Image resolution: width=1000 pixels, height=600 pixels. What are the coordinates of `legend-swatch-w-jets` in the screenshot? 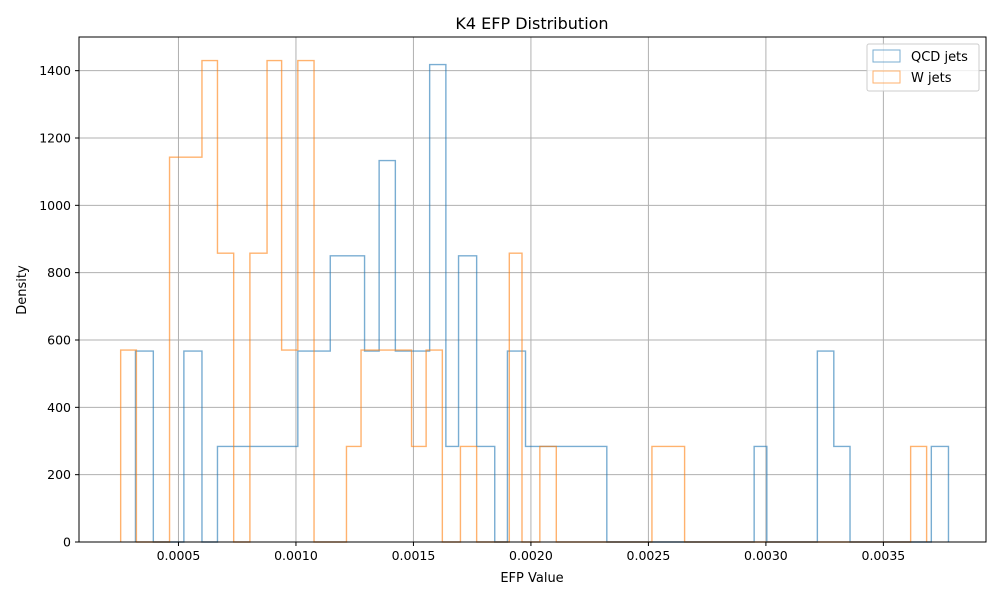 It's located at (886, 77).